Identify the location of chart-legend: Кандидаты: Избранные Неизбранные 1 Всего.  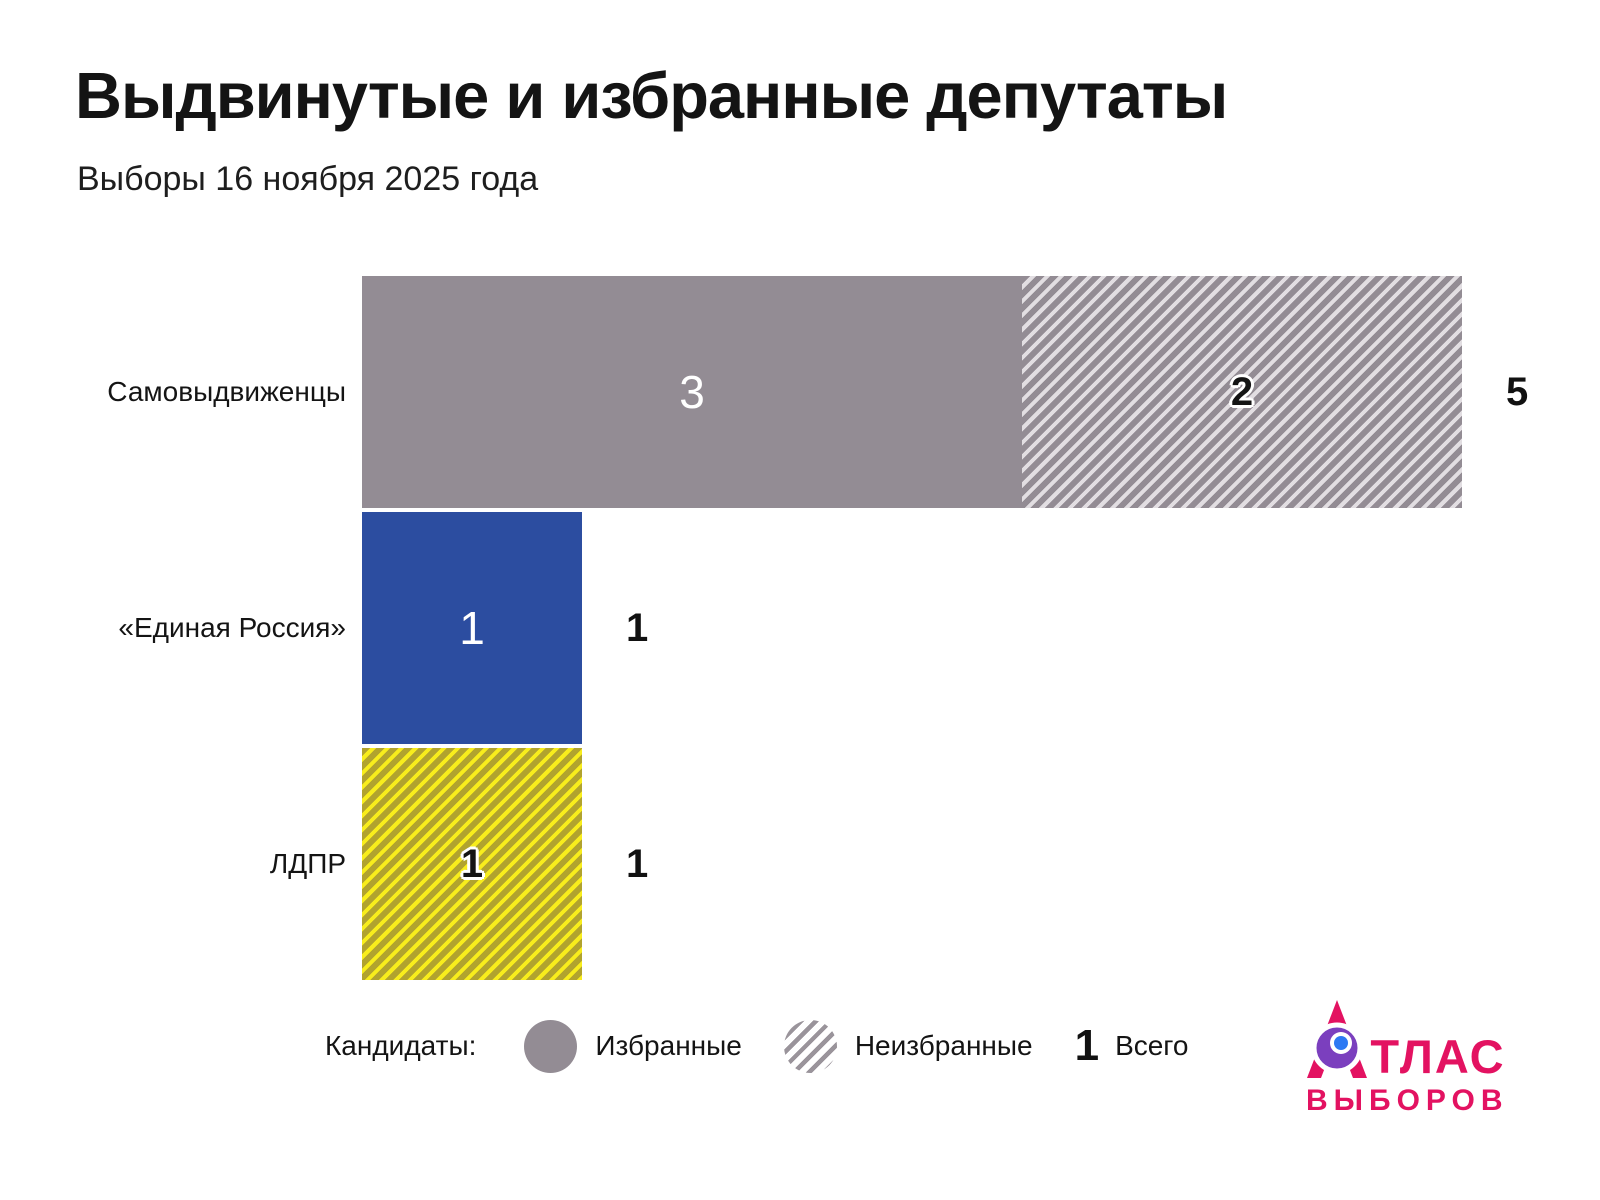
(777, 1046).